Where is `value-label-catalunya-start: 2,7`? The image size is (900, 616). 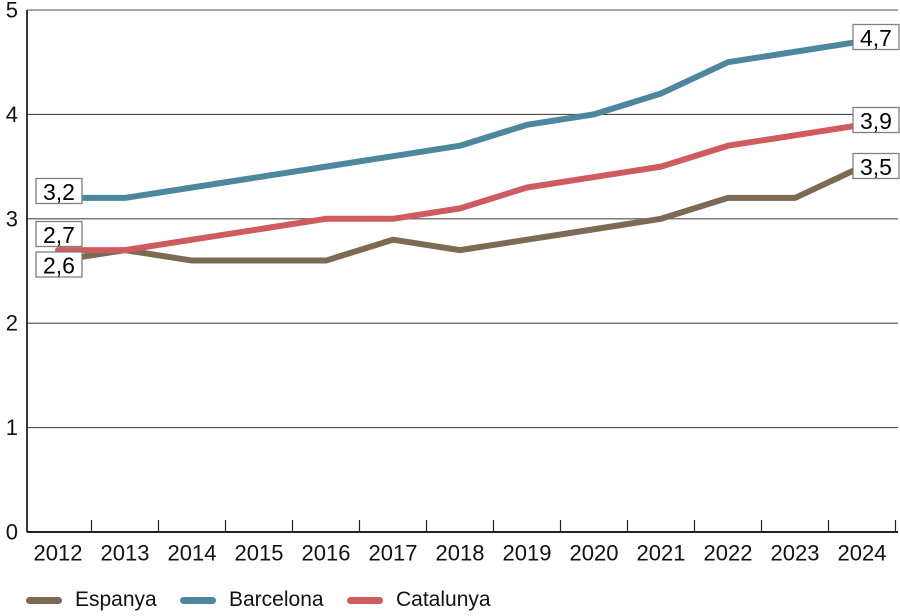 value-label-catalunya-start: 2,7 is located at coordinates (59, 235).